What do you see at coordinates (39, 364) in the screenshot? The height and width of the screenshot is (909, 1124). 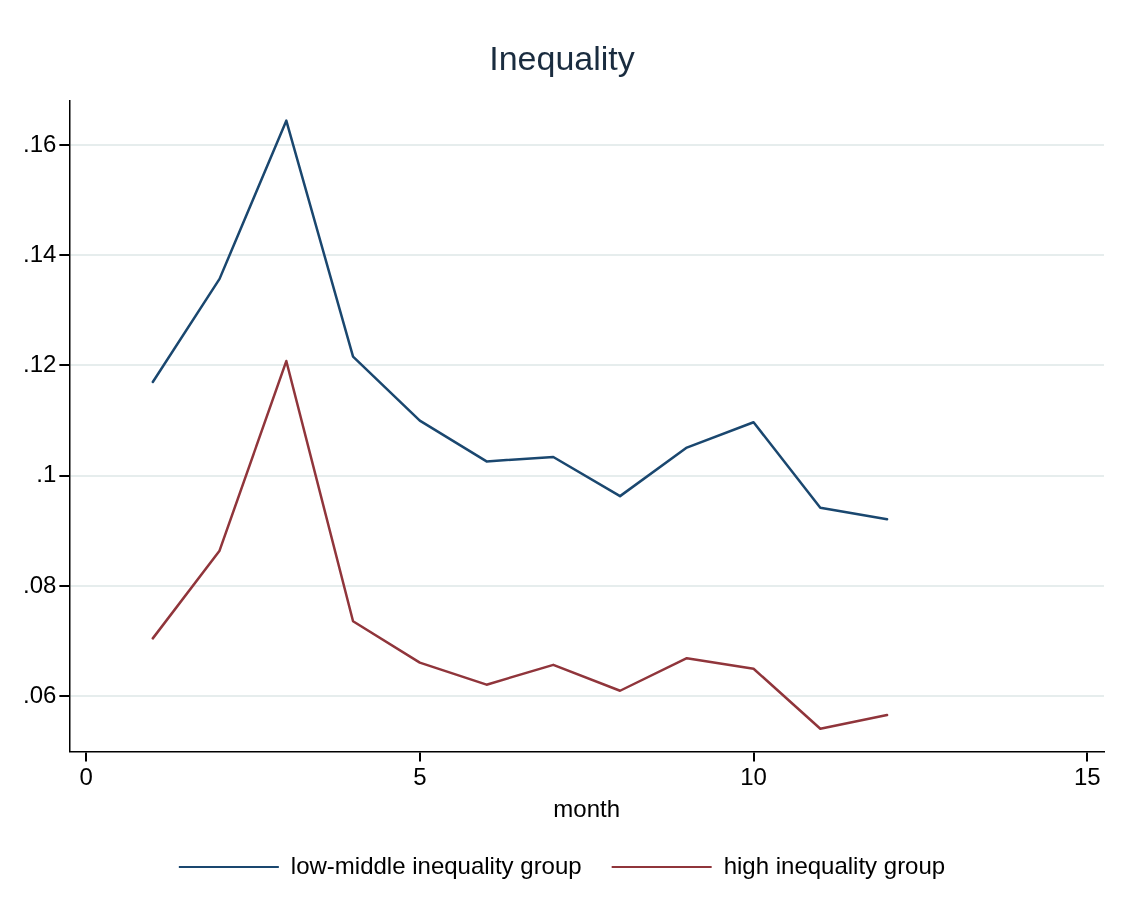 I see `y-tick-label: .12` at bounding box center [39, 364].